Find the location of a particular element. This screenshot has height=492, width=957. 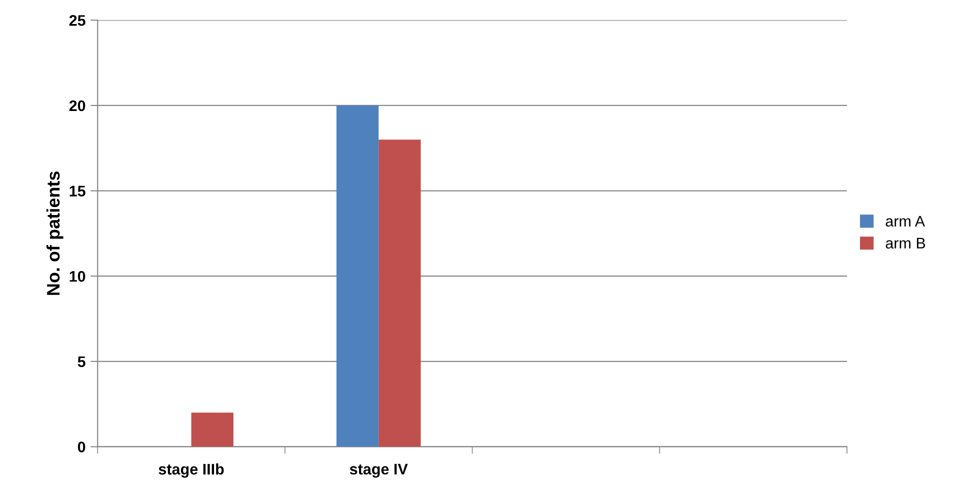

y-axis-title: No. of patients is located at coordinates (55, 233).